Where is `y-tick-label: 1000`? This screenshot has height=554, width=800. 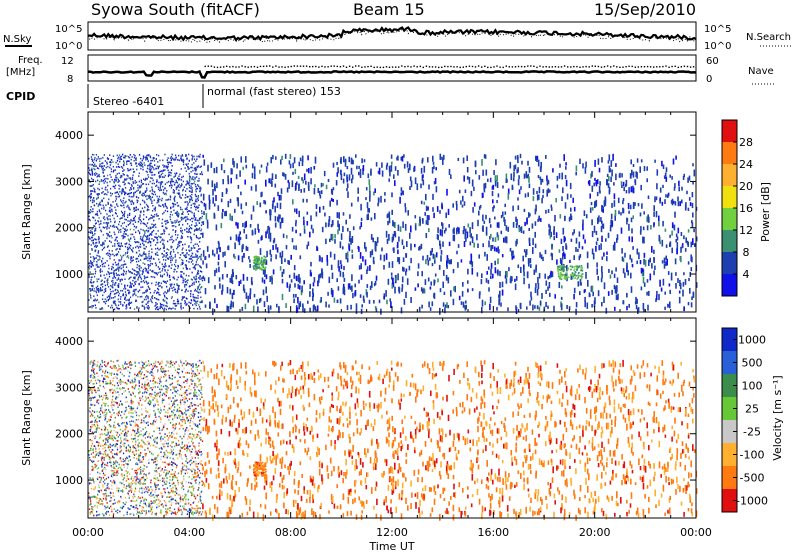
y-tick-label: 1000 is located at coordinates (69, 274).